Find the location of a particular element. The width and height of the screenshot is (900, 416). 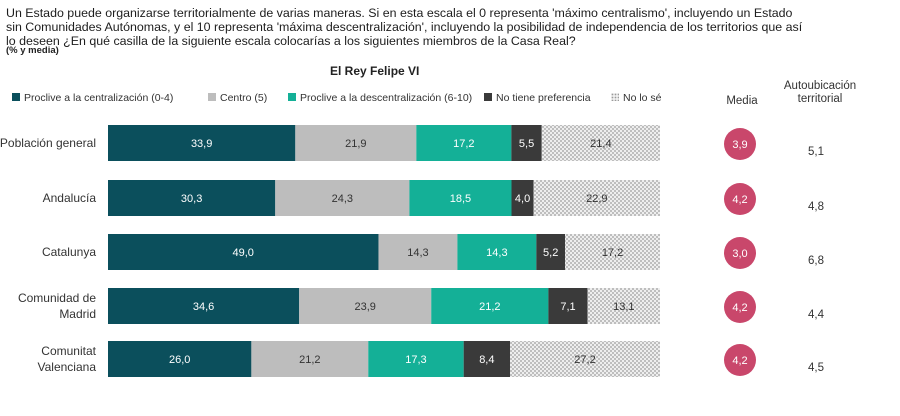

data-label: 13,1 is located at coordinates (623, 307).